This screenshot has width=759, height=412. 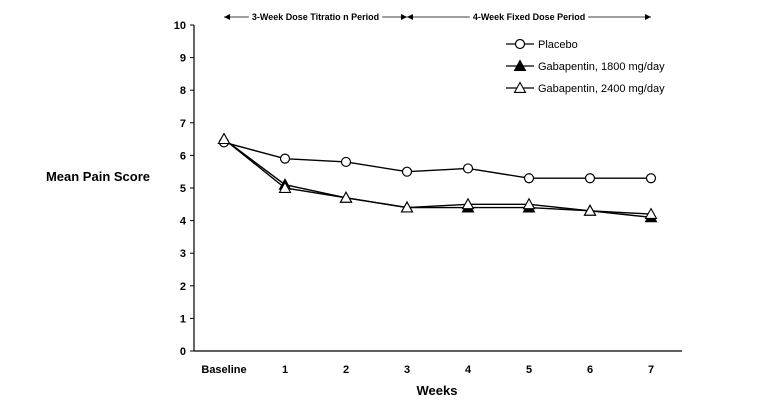 I want to click on y-tick-label: 1, so click(x=183, y=319).